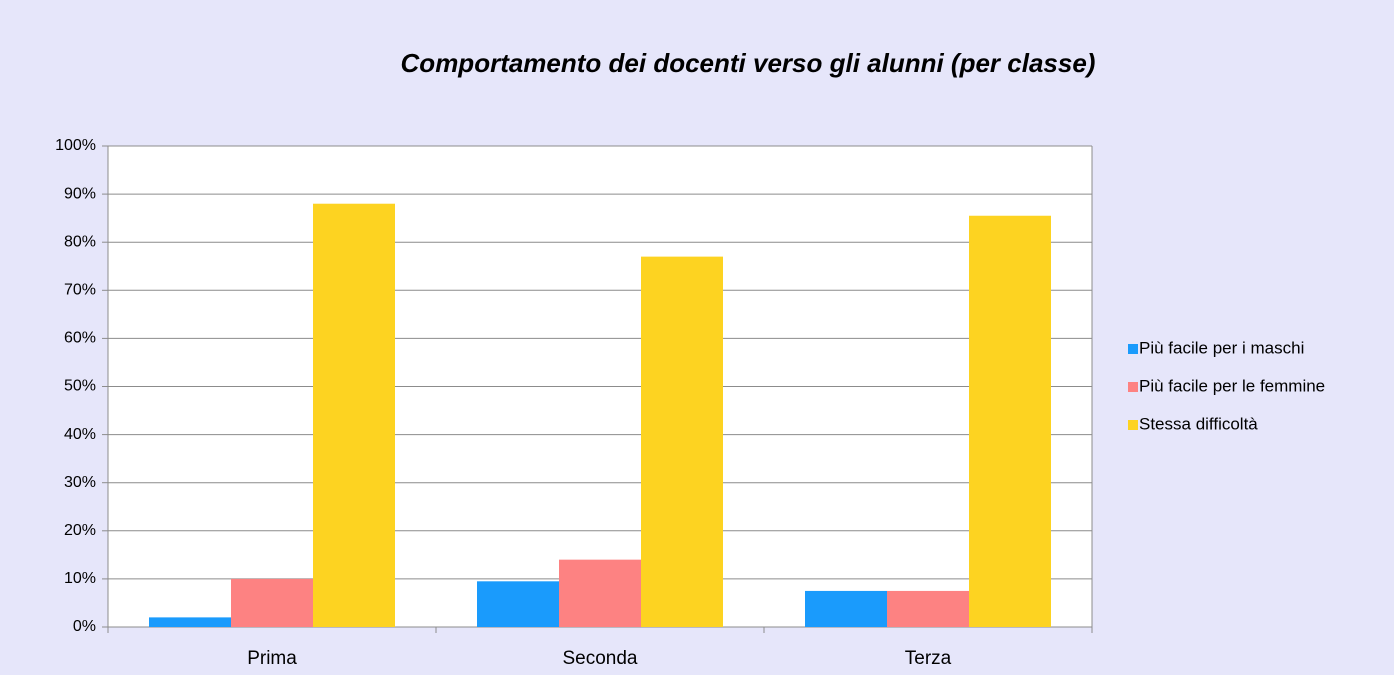 The image size is (1394, 675). What do you see at coordinates (80, 241) in the screenshot?
I see `y-tick-label: 80%` at bounding box center [80, 241].